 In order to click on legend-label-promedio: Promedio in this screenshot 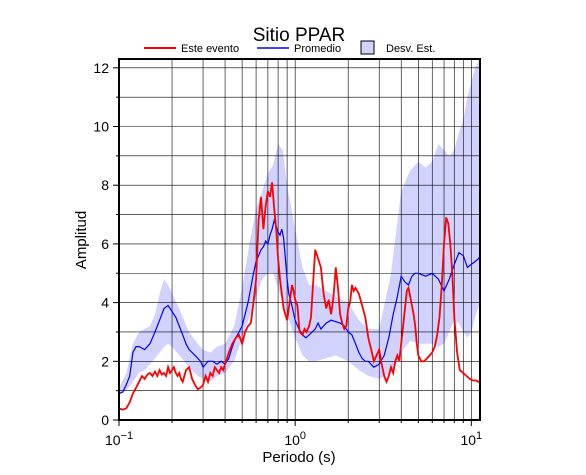, I will do `click(317, 49)`.